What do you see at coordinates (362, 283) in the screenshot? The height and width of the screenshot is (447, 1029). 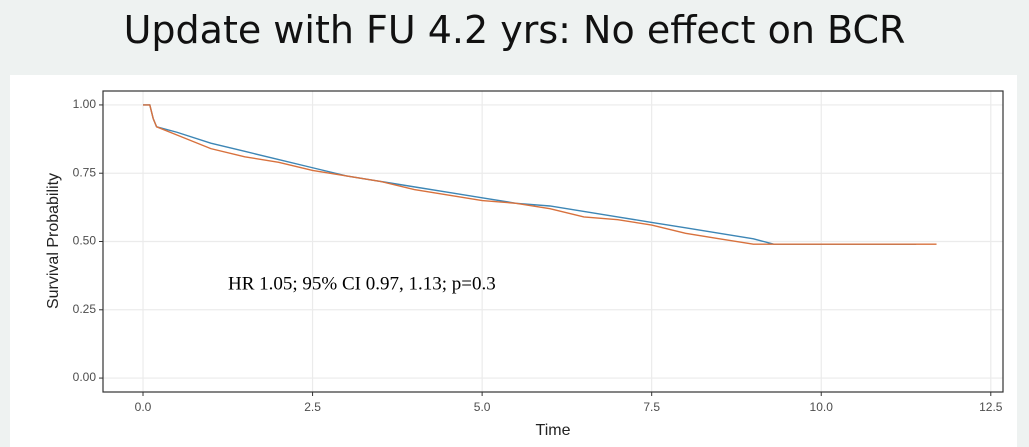 I see `annotation: HR 1.05; 95% CI 0.97, 1.13; p=0.3` at bounding box center [362, 283].